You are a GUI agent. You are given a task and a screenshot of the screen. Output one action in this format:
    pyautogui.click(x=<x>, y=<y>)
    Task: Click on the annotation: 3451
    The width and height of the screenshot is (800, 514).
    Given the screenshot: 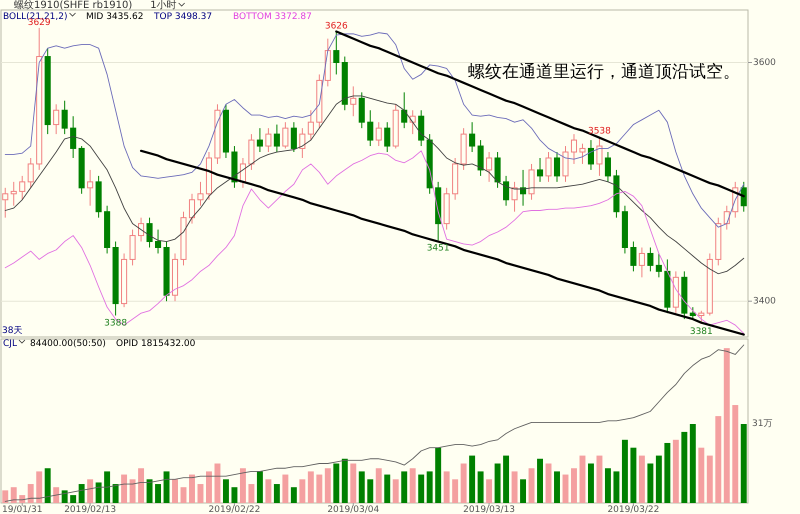 What is the action you would take?
    pyautogui.click(x=438, y=248)
    